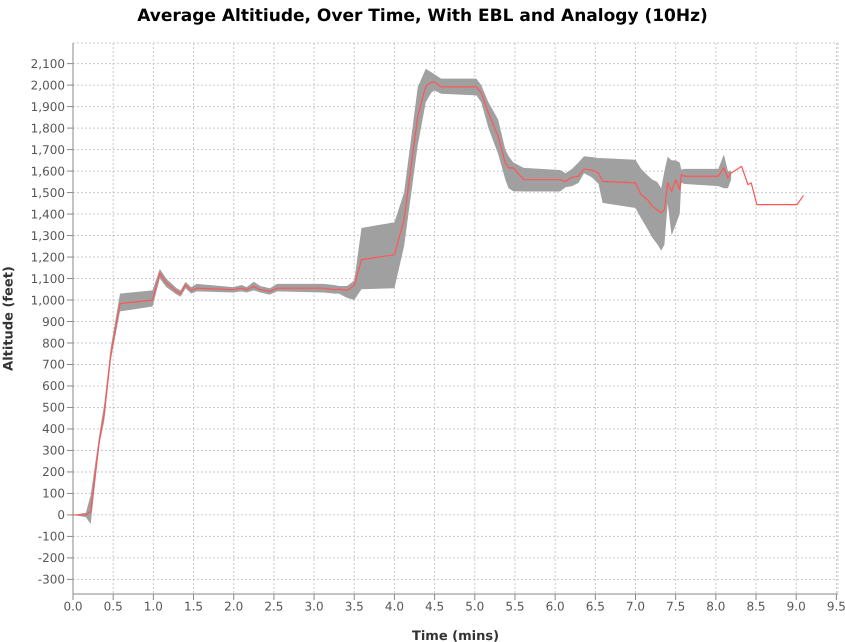 The width and height of the screenshot is (845, 642). What do you see at coordinates (636, 607) in the screenshot?
I see `x-tick-label: 7.0` at bounding box center [636, 607].